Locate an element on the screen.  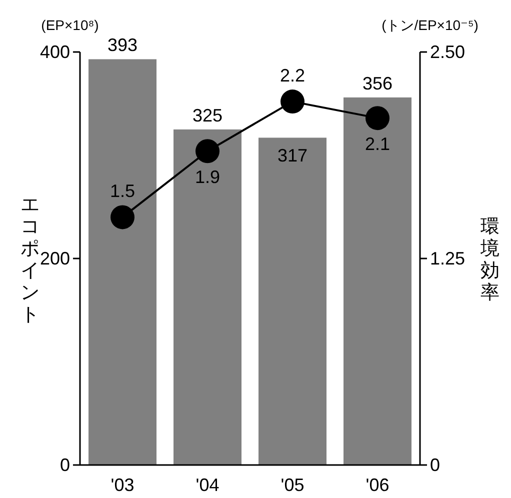
y-tick-label: 0 is located at coordinates (65, 465).